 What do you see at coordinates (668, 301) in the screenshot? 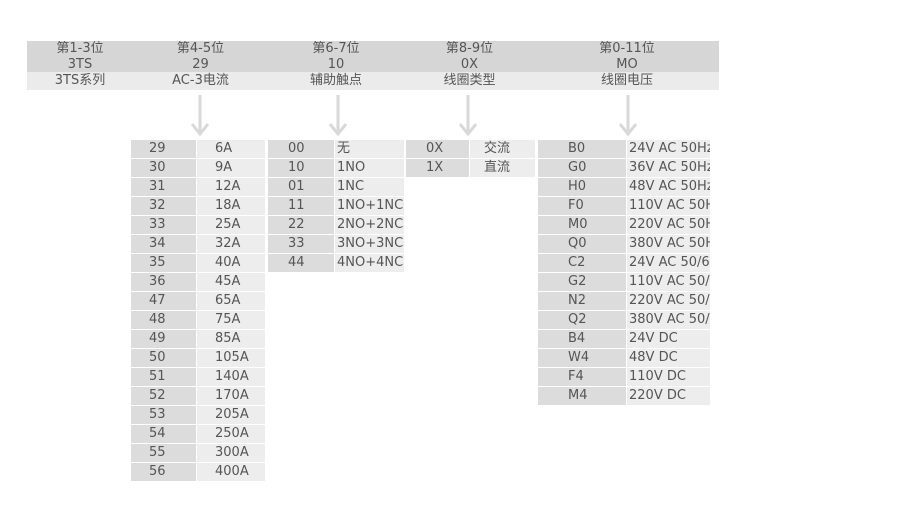
I see `value-cell: 220V AC 50/60Hz` at bounding box center [668, 301].